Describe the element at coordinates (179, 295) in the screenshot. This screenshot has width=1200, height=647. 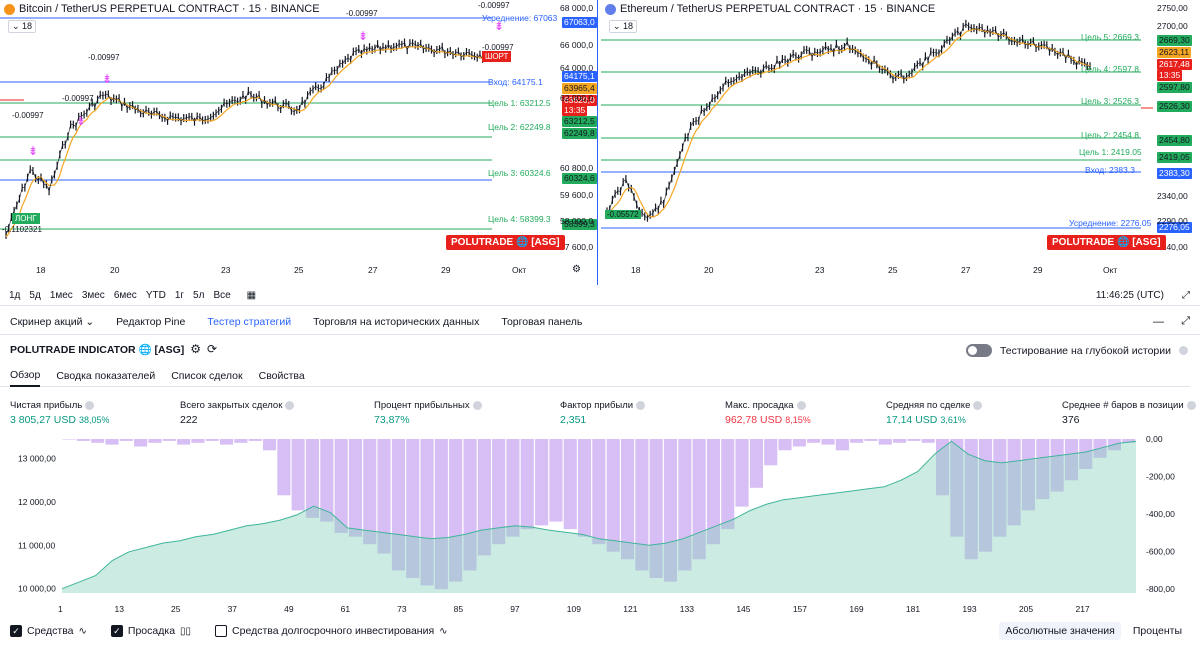
I see `timeframe-1г: 1г` at that location.